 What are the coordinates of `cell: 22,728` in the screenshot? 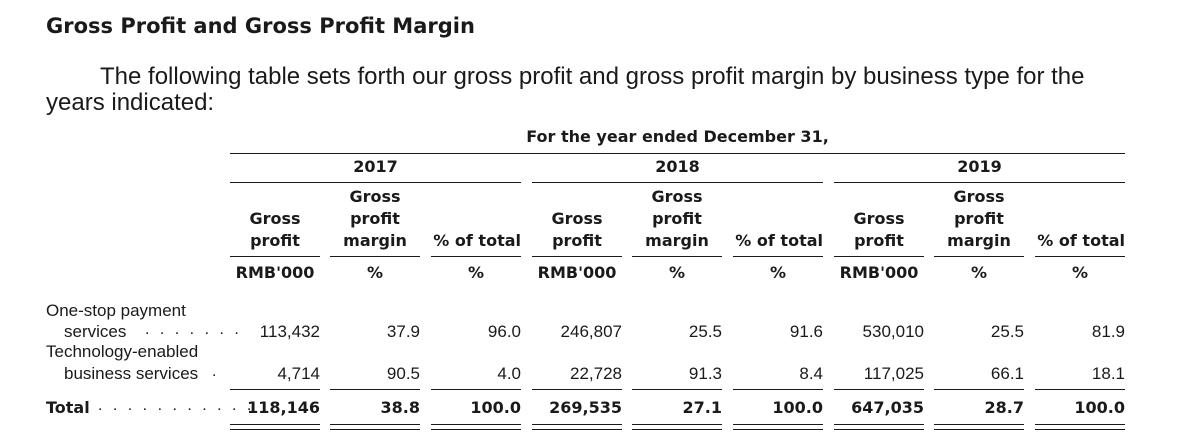 It's located at (596, 373).